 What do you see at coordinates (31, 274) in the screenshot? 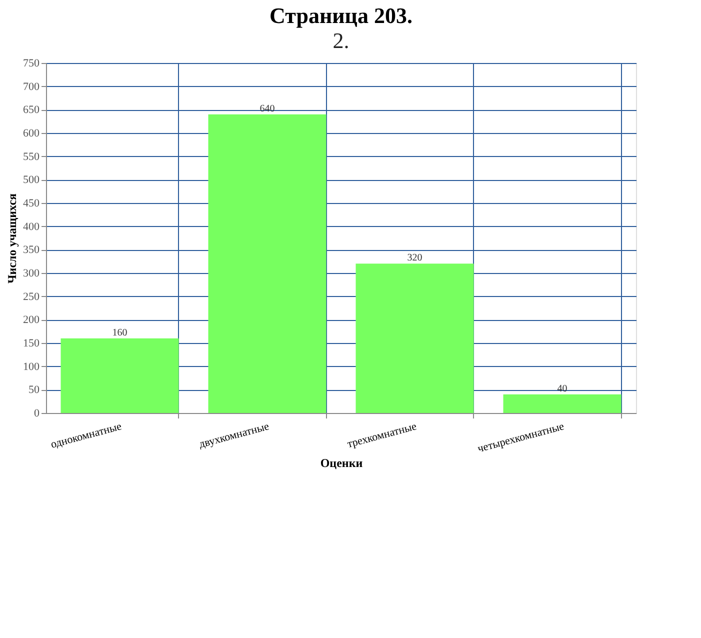
I see `y-tick-label: 300` at bounding box center [31, 274].